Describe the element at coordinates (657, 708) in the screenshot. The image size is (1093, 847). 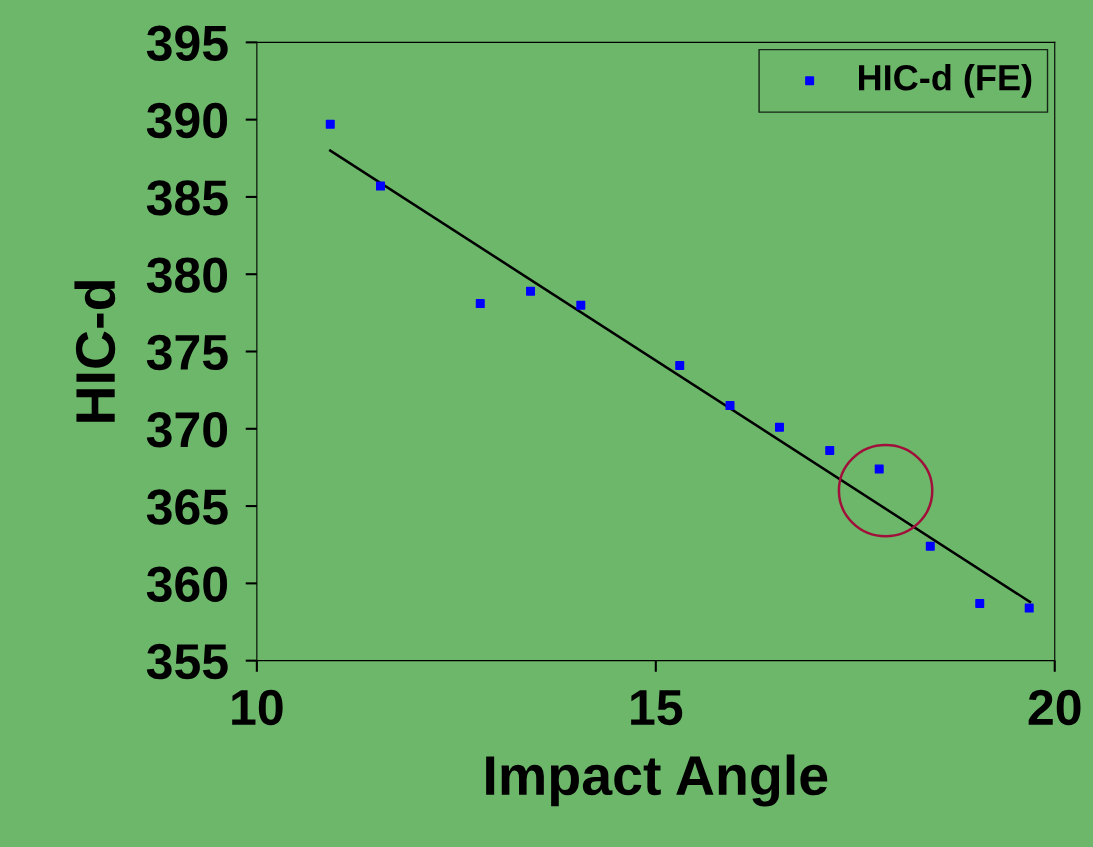
I see `x-tick-label: 15` at that location.